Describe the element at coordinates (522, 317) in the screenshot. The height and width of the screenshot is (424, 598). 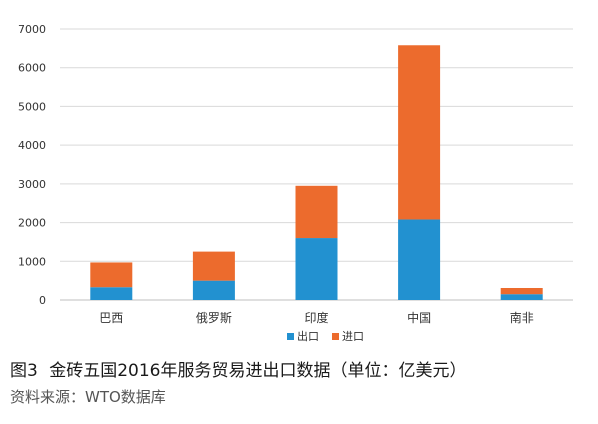
I see `x-tick-label: 南非` at that location.